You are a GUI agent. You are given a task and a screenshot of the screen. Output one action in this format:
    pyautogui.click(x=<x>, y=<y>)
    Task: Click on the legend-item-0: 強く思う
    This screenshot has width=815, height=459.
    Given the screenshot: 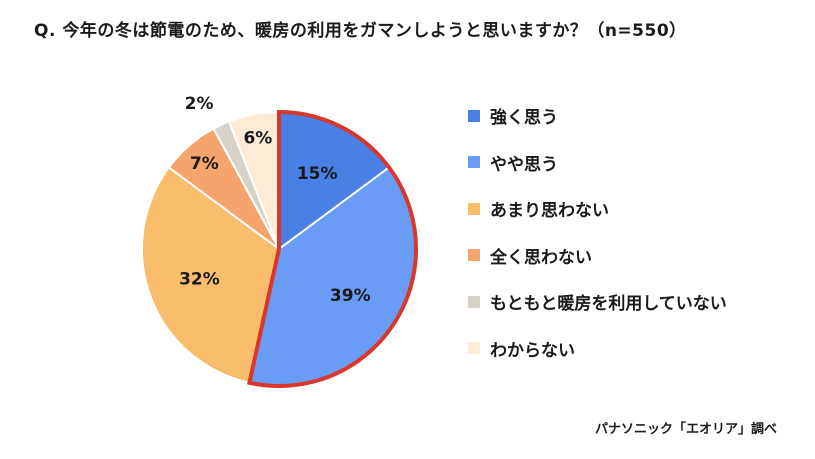 What is the action you would take?
    pyautogui.click(x=597, y=116)
    